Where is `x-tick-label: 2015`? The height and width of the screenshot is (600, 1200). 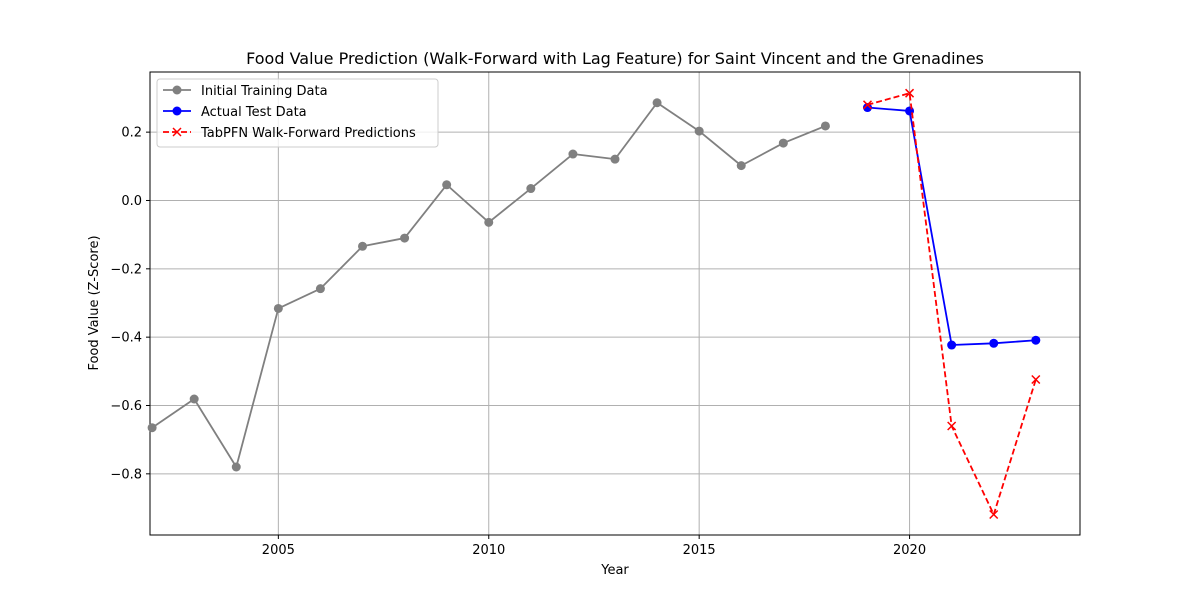 x-tick-label: 2015 is located at coordinates (699, 550).